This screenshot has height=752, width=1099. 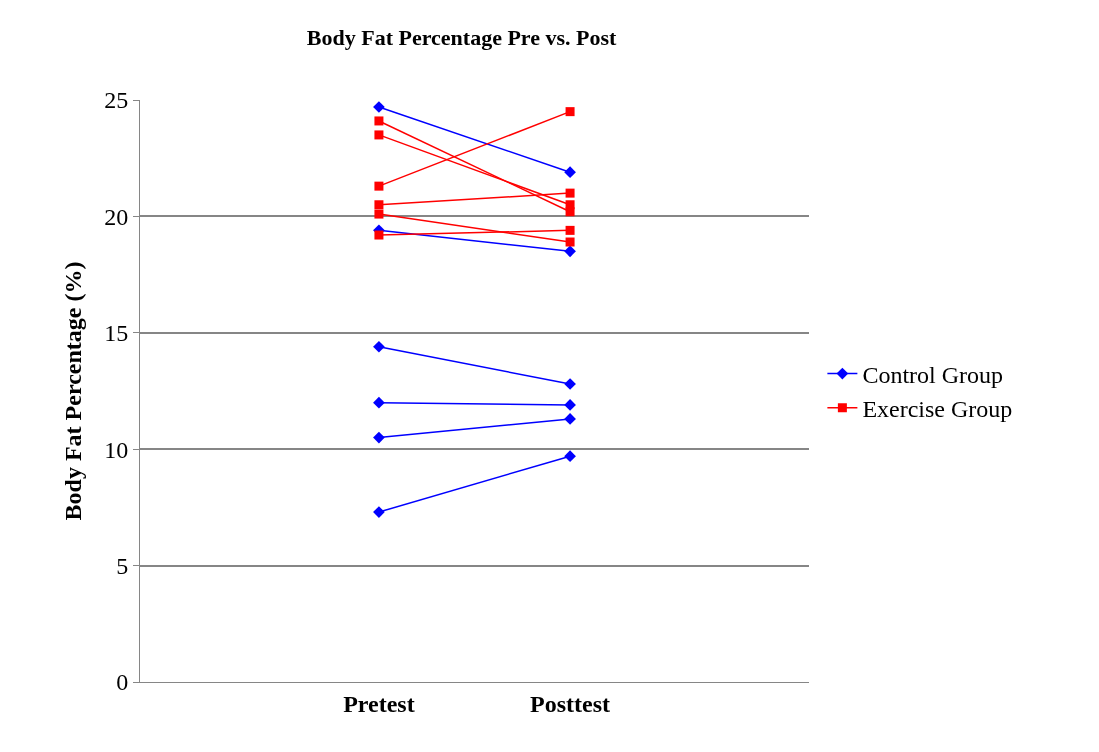 I want to click on y-tick-label: 0, so click(x=122, y=682).